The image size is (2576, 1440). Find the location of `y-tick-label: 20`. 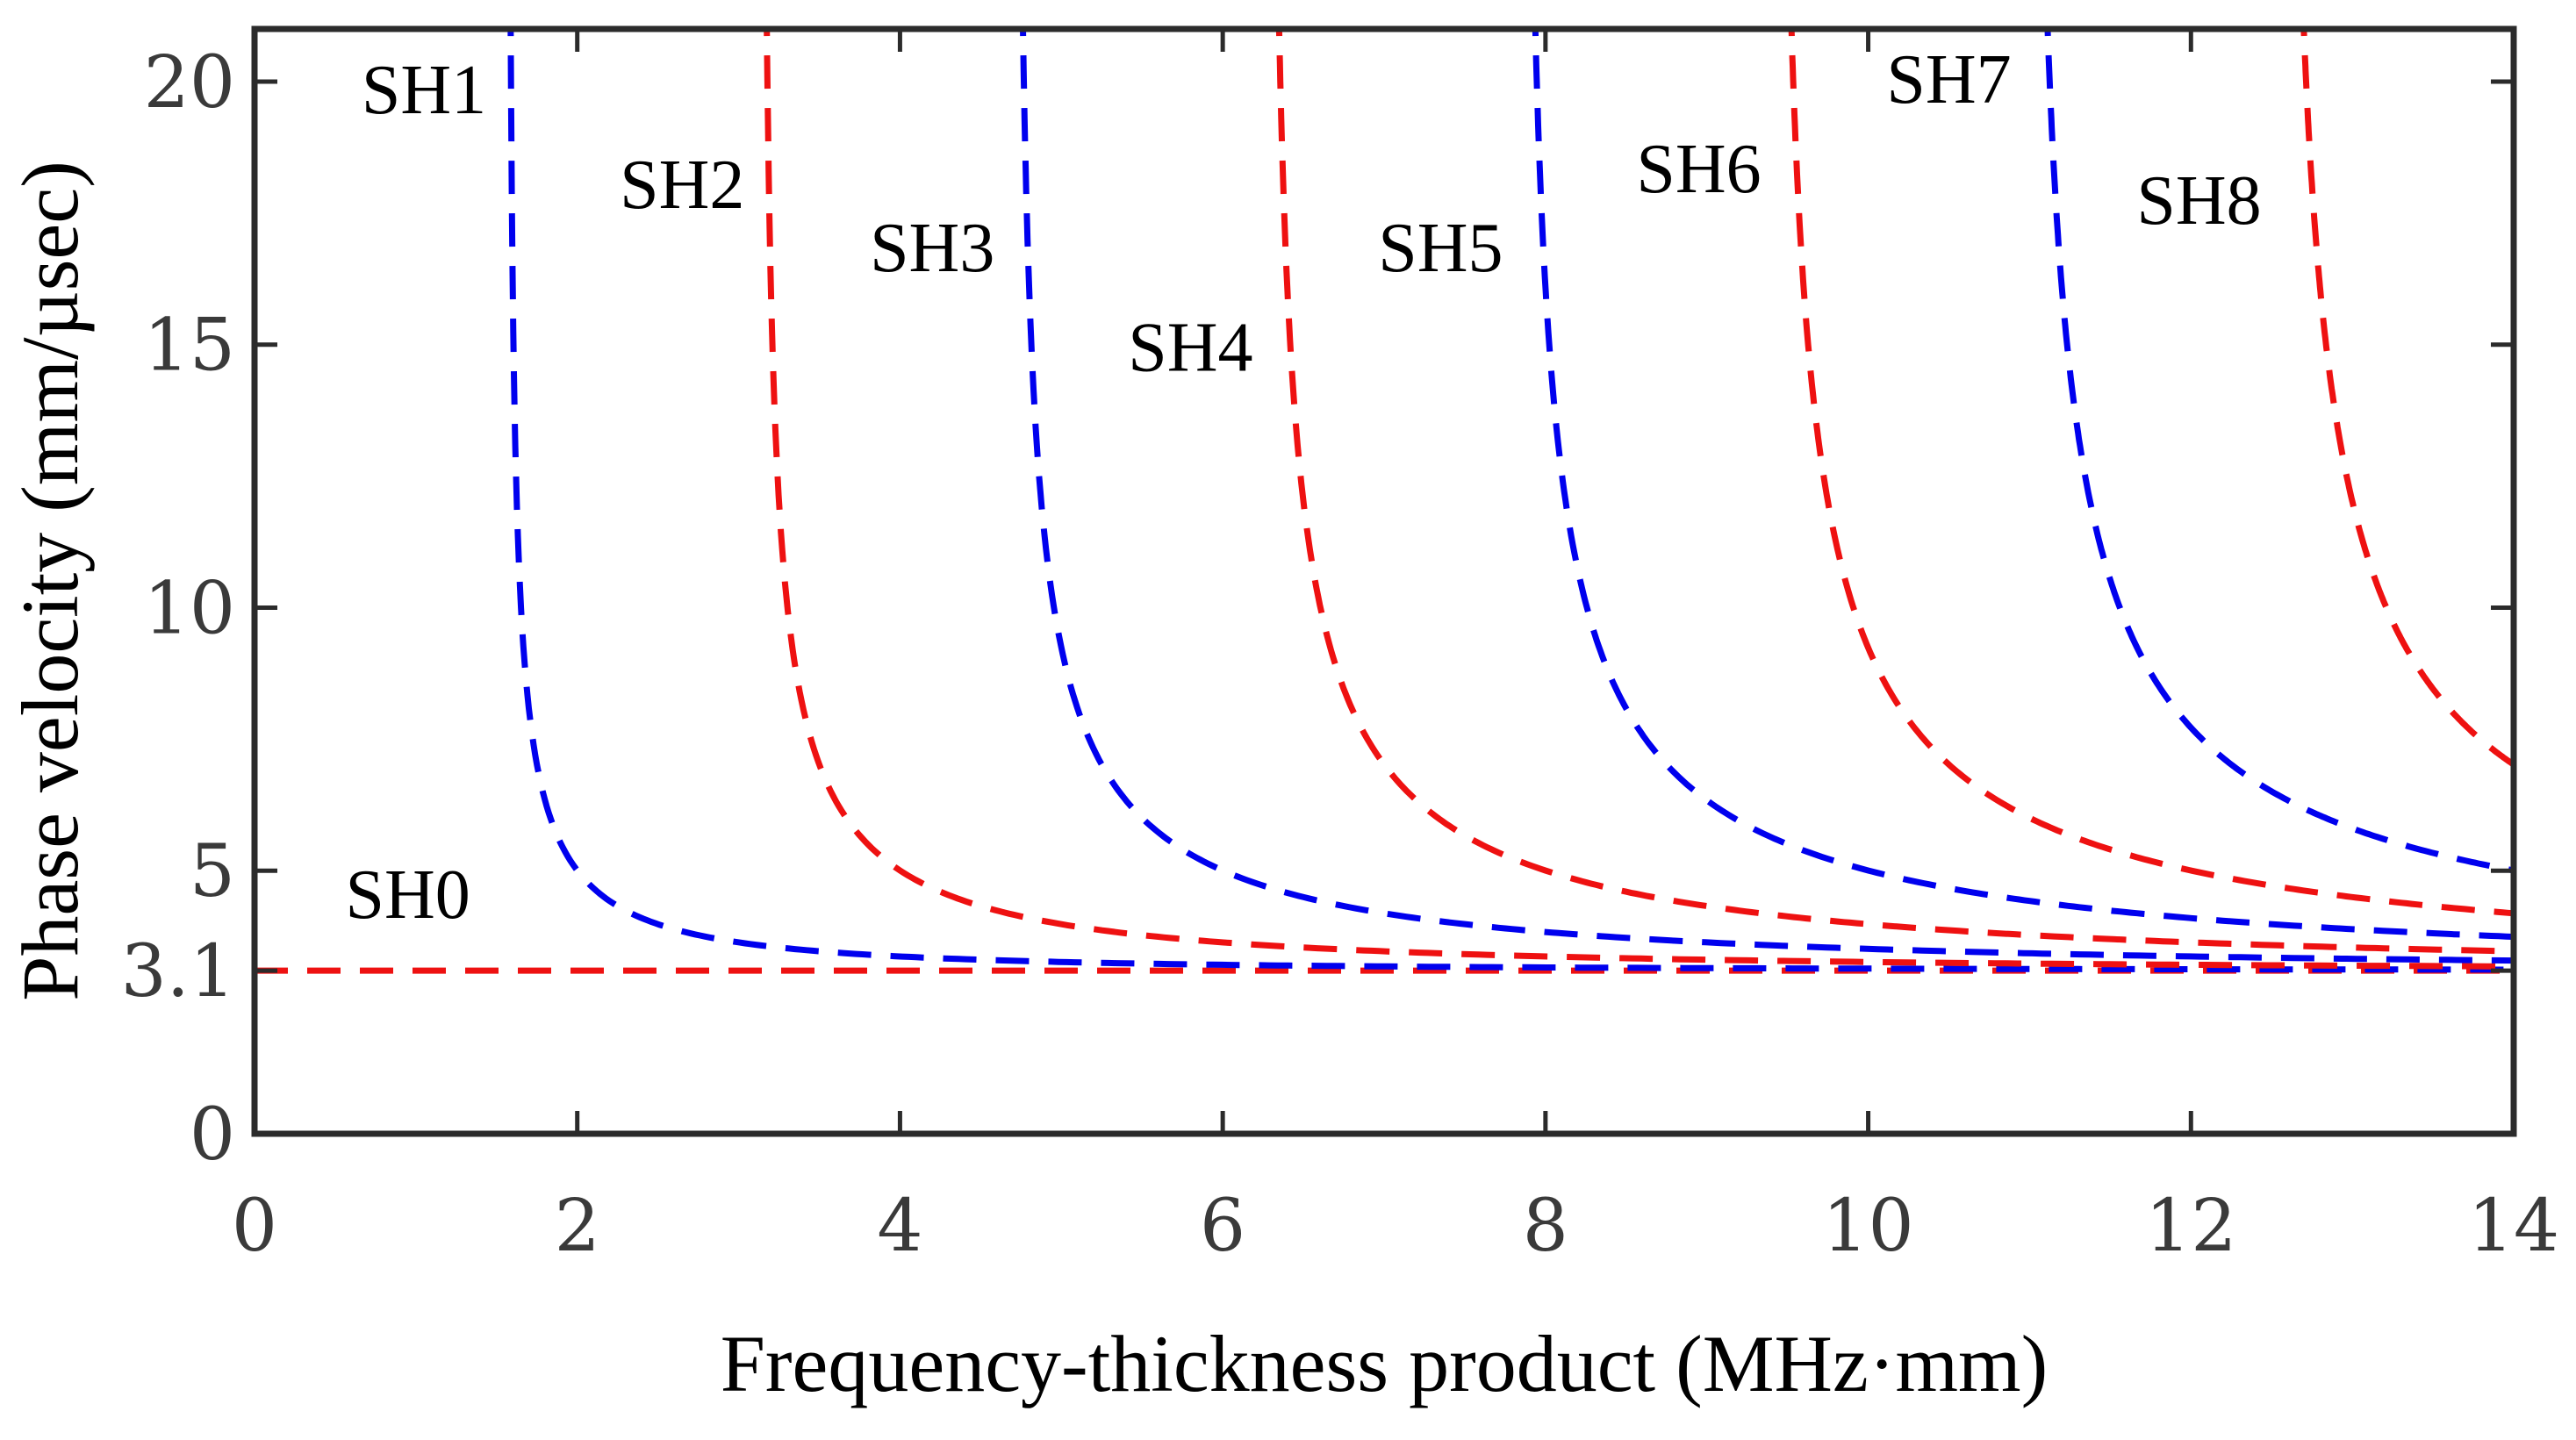

y-tick-label: 20 is located at coordinates (189, 83).